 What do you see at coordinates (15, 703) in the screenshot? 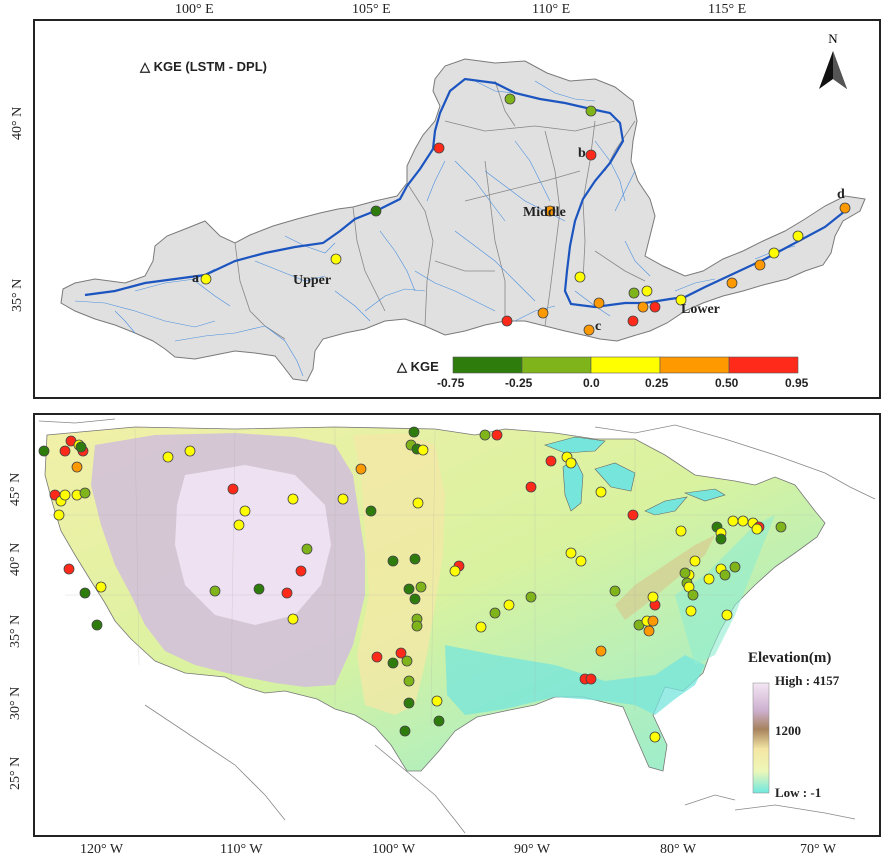
I see `bottom-lat-tick-3: 30° N` at bounding box center [15, 703].